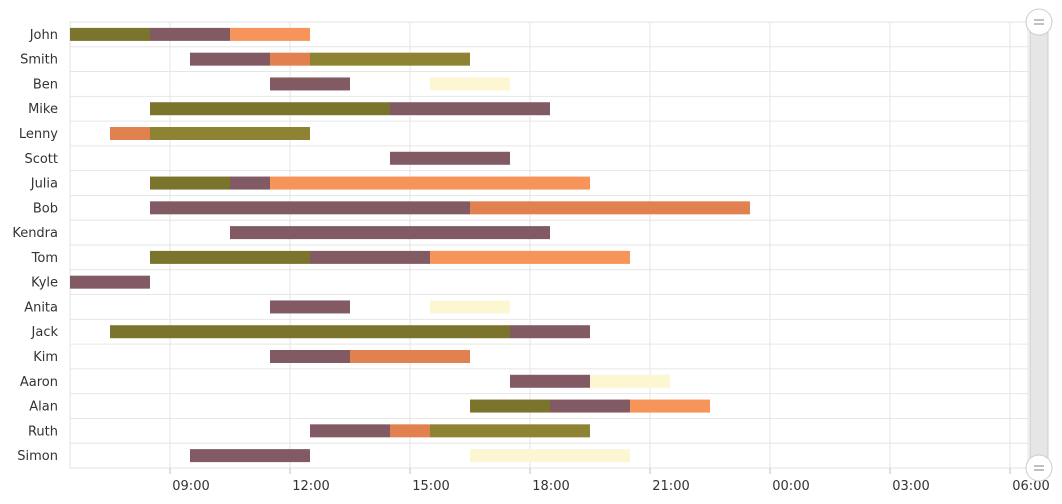 The image size is (1062, 504). I want to click on y-category-label: Mike, so click(43, 109).